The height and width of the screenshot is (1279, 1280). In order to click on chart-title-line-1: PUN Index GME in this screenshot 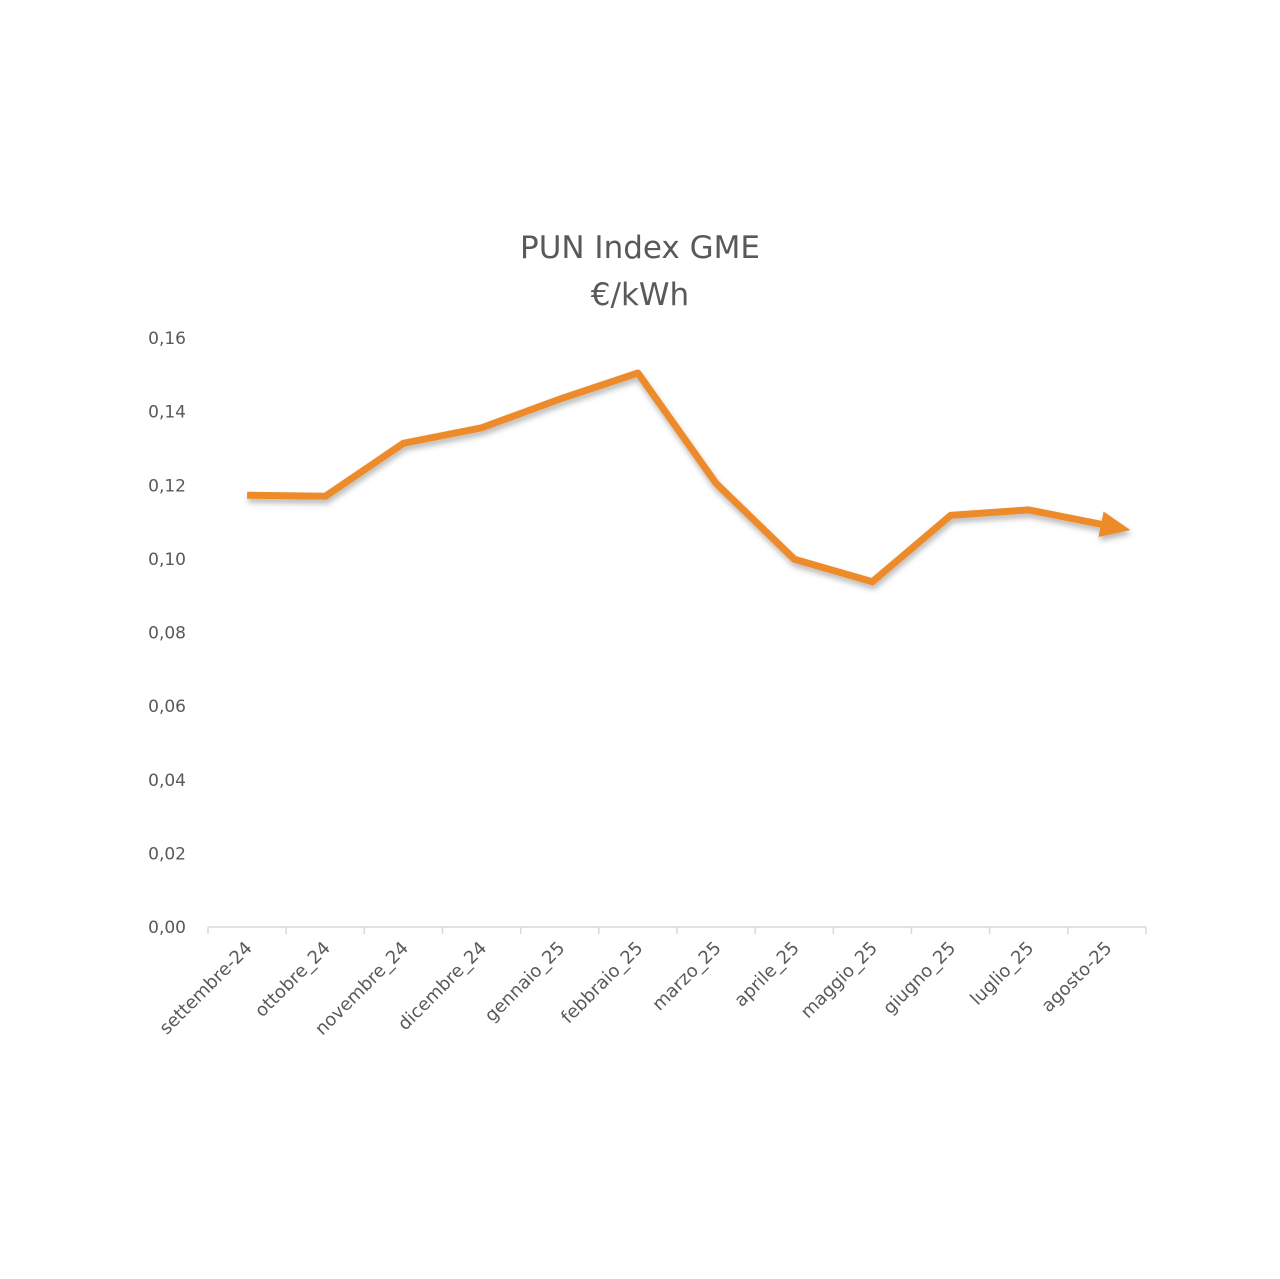, I will do `click(640, 248)`.